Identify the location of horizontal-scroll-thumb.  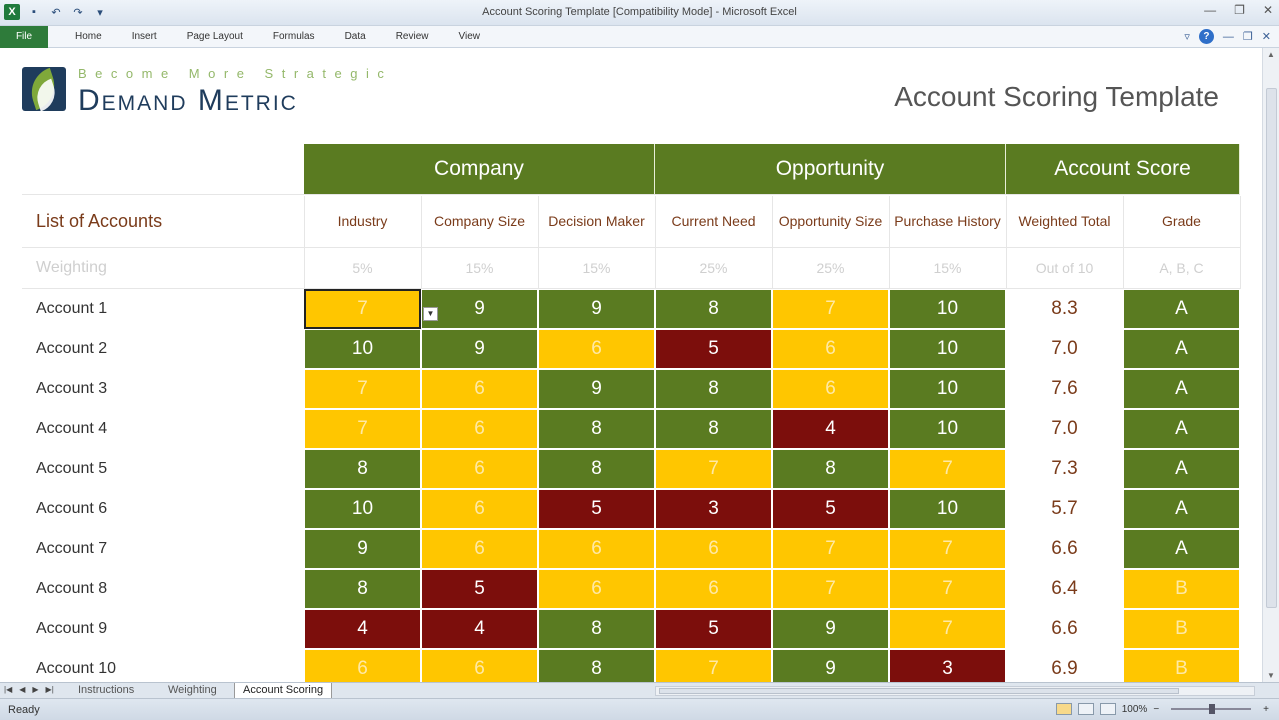
(919, 691).